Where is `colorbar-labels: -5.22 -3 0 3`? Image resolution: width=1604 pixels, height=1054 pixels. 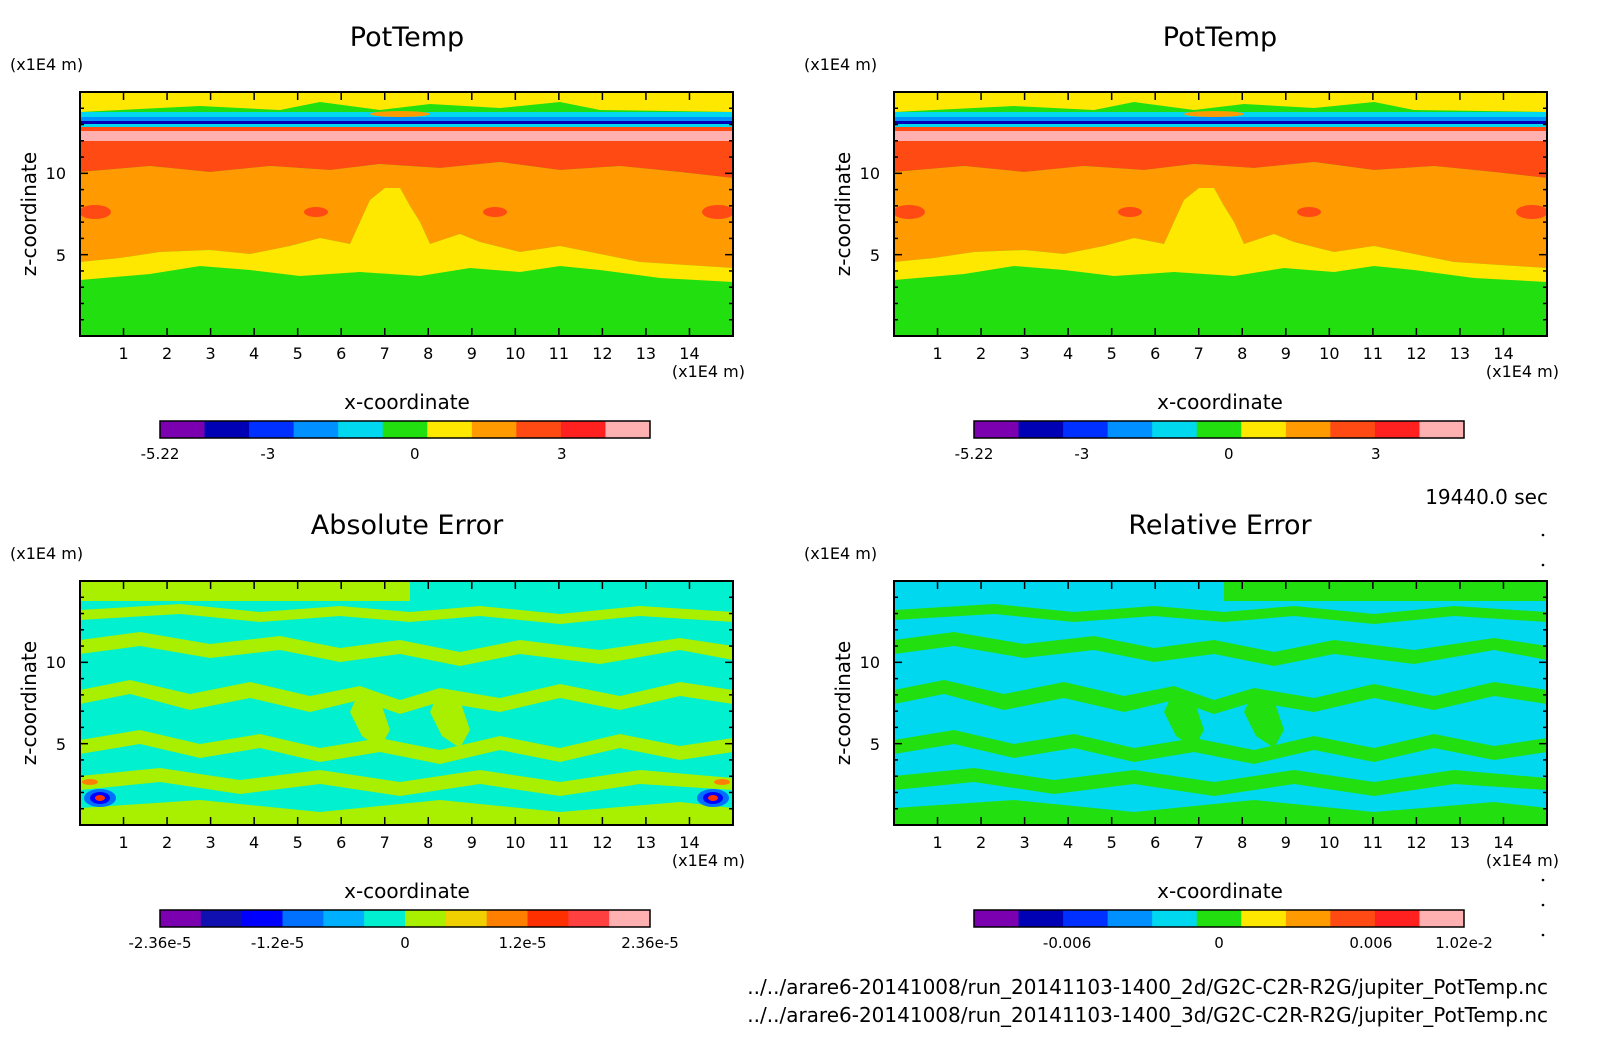
colorbar-labels: -5.22 -3 0 3 is located at coordinates (354, 454).